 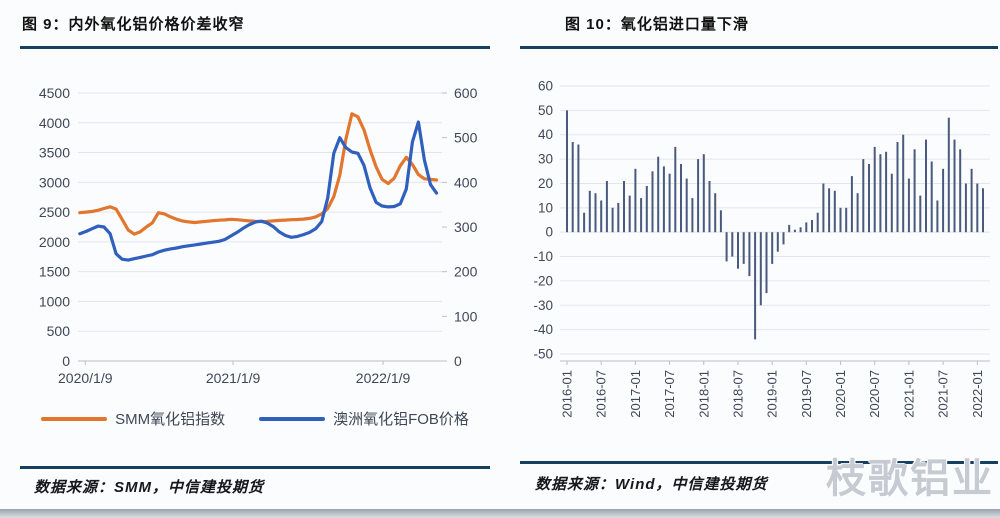 What do you see at coordinates (255, 47) in the screenshot?
I see `figure9-title-rule` at bounding box center [255, 47].